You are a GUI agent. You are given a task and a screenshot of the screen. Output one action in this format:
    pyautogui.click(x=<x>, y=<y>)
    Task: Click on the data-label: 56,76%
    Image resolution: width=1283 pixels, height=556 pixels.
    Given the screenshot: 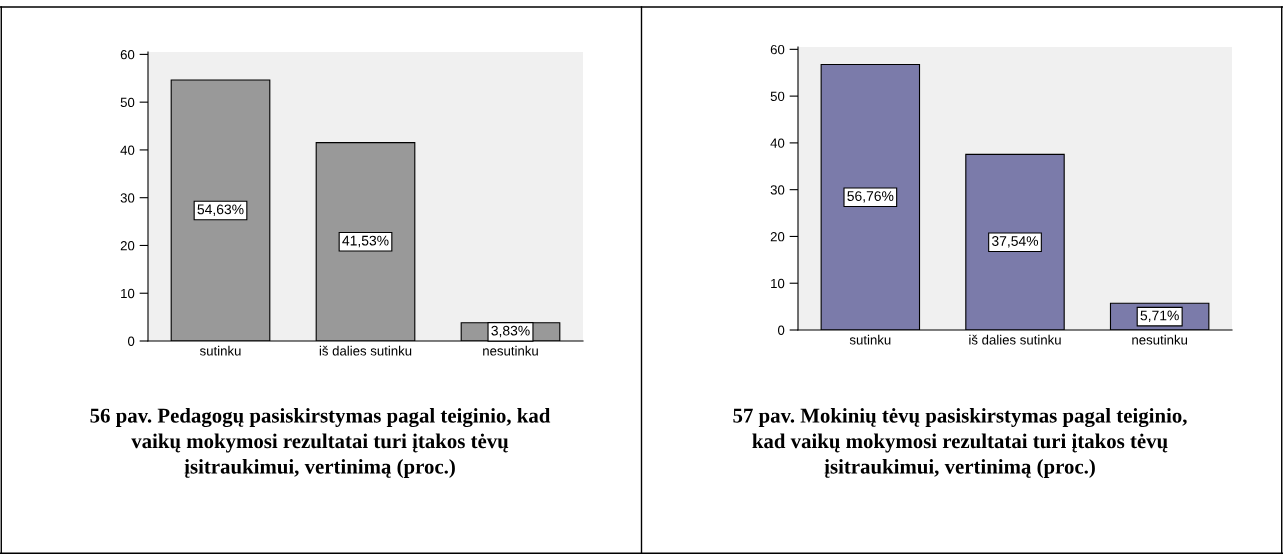 What is the action you would take?
    pyautogui.click(x=870, y=197)
    